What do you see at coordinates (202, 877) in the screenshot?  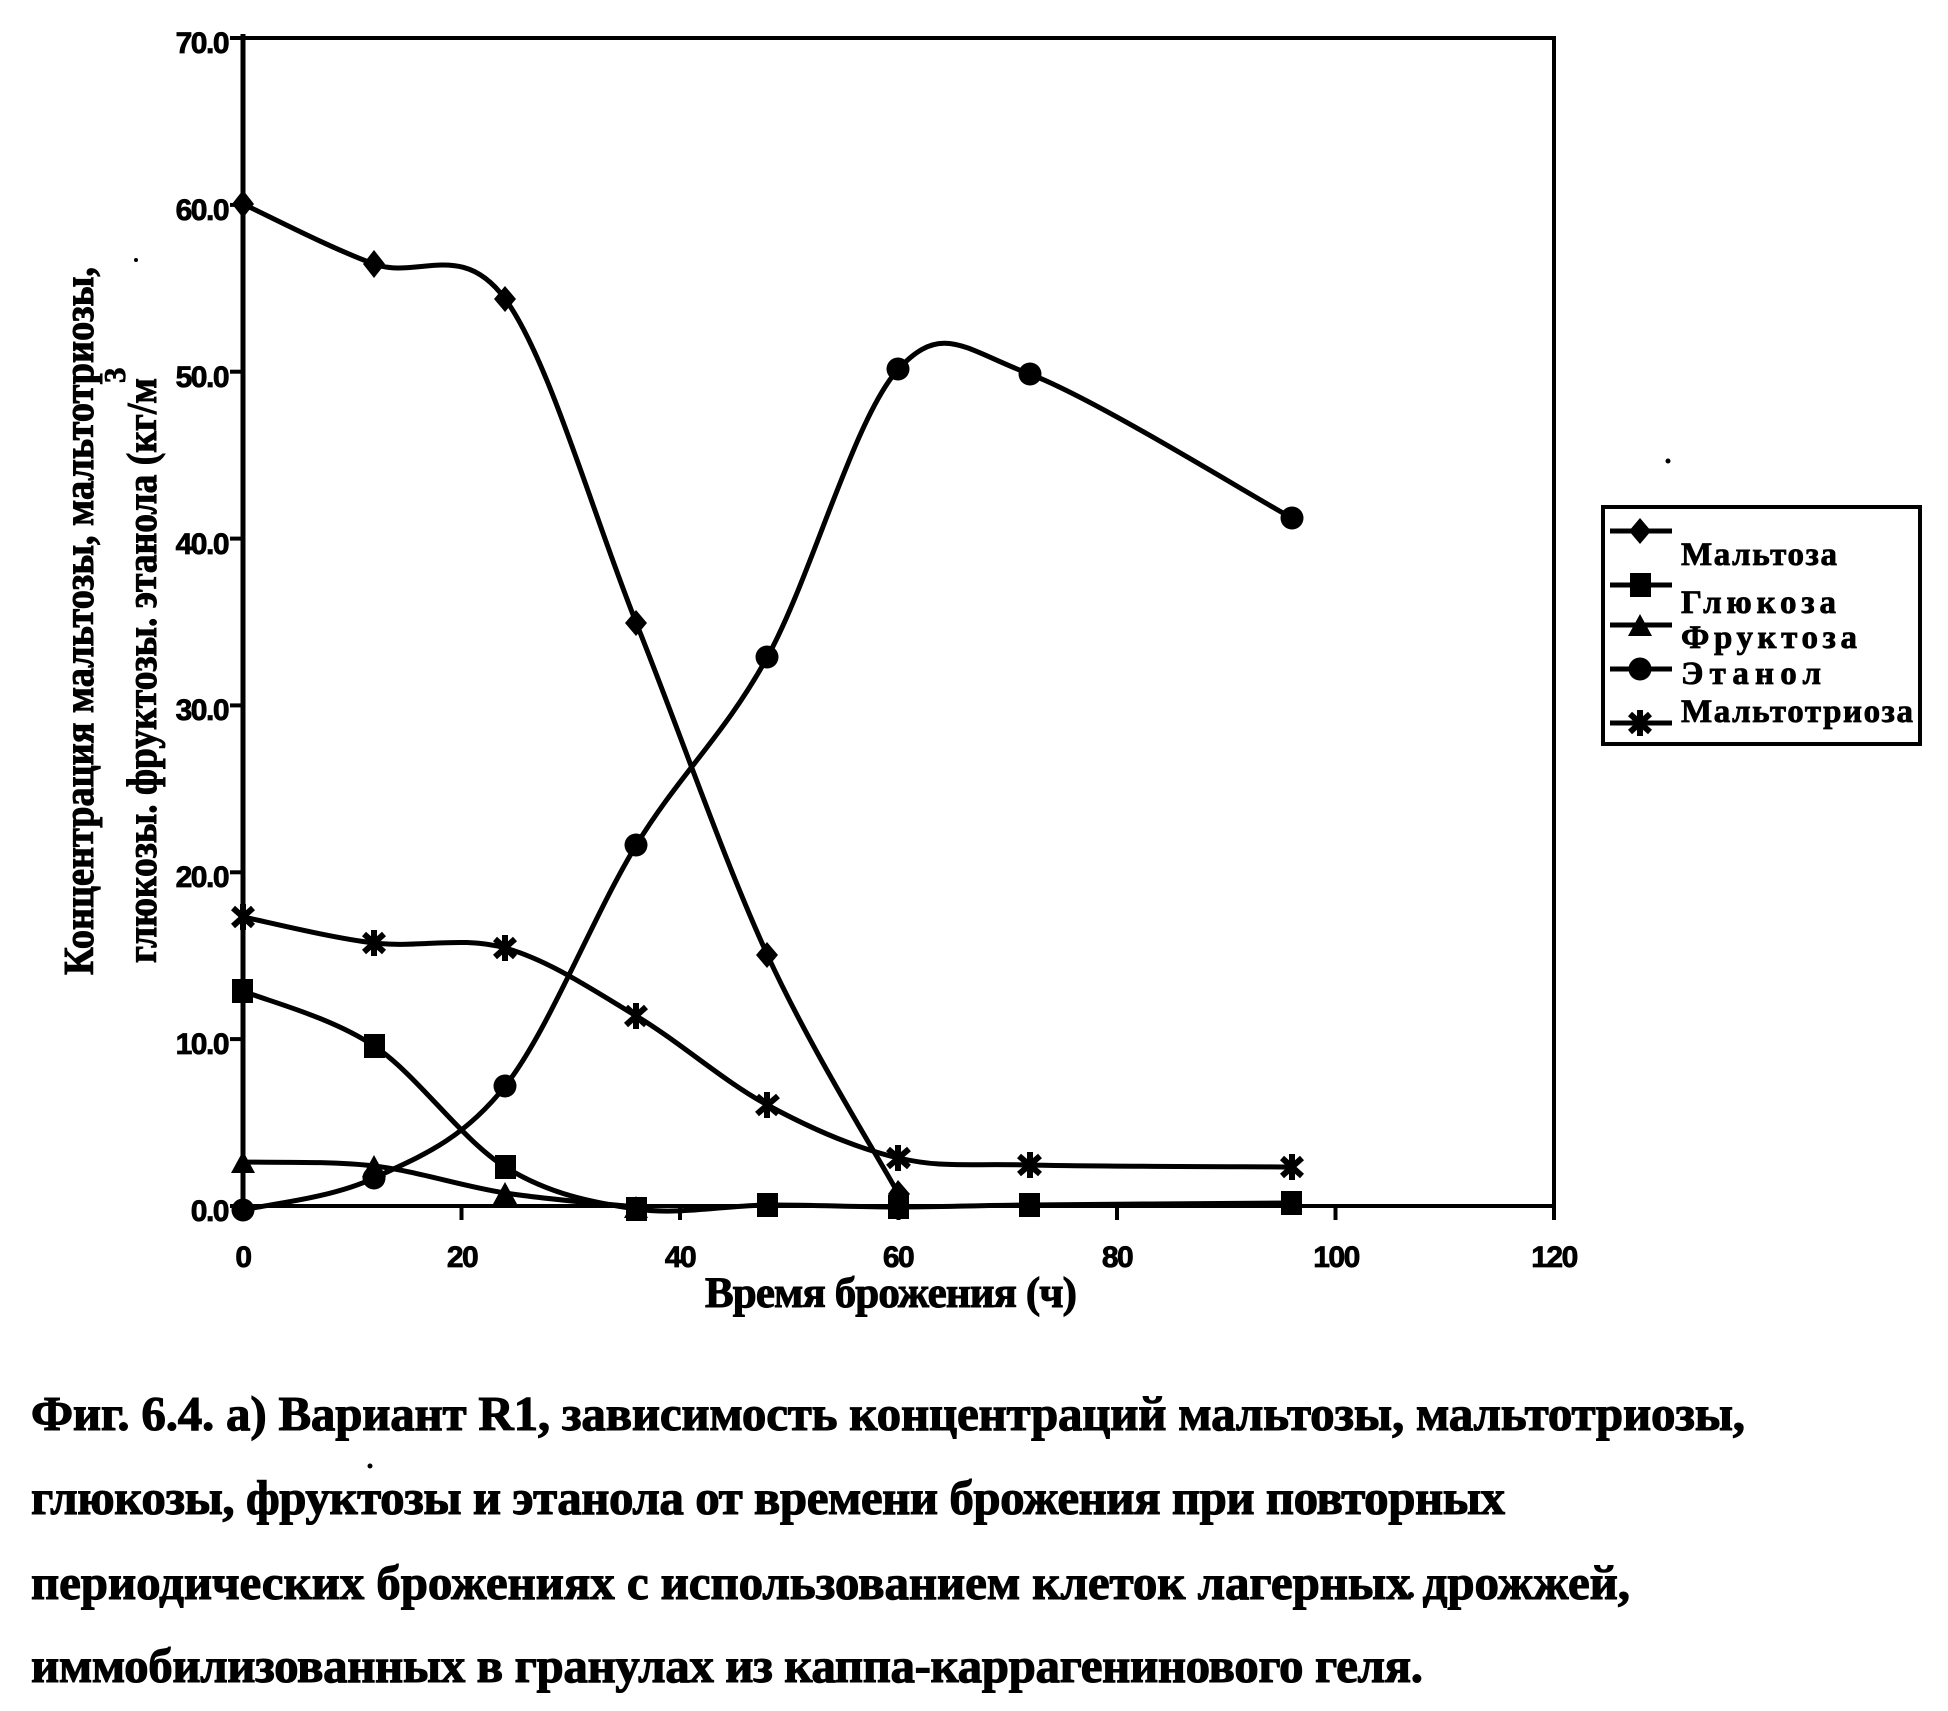 I see `svg-text: 20.0` at bounding box center [202, 877].